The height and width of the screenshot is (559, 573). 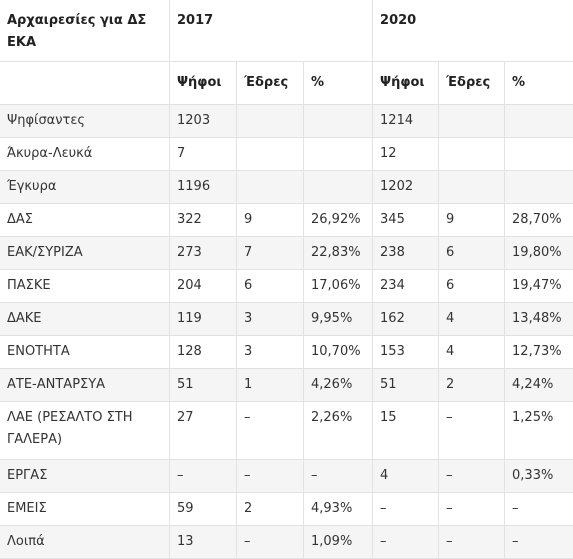 What do you see at coordinates (85, 253) in the screenshot?
I see `row-label: ΕΑΚ/ΣΥΡΙΖΑ` at bounding box center [85, 253].